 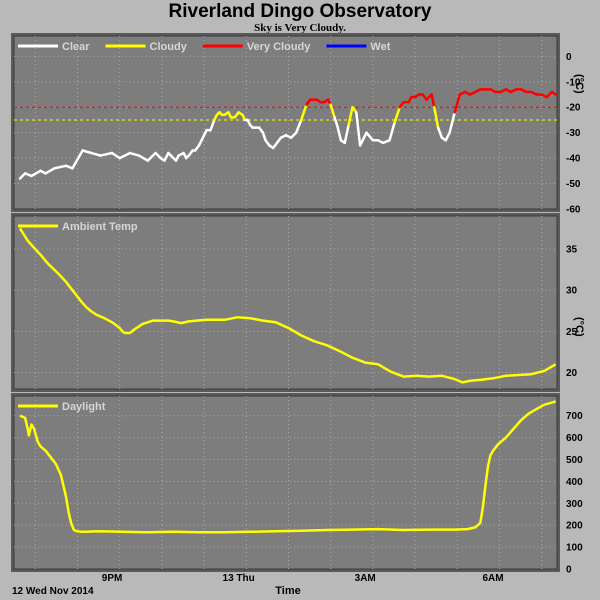 What do you see at coordinates (100, 227) in the screenshot?
I see `legend-label: Ambient Temp` at bounding box center [100, 227].